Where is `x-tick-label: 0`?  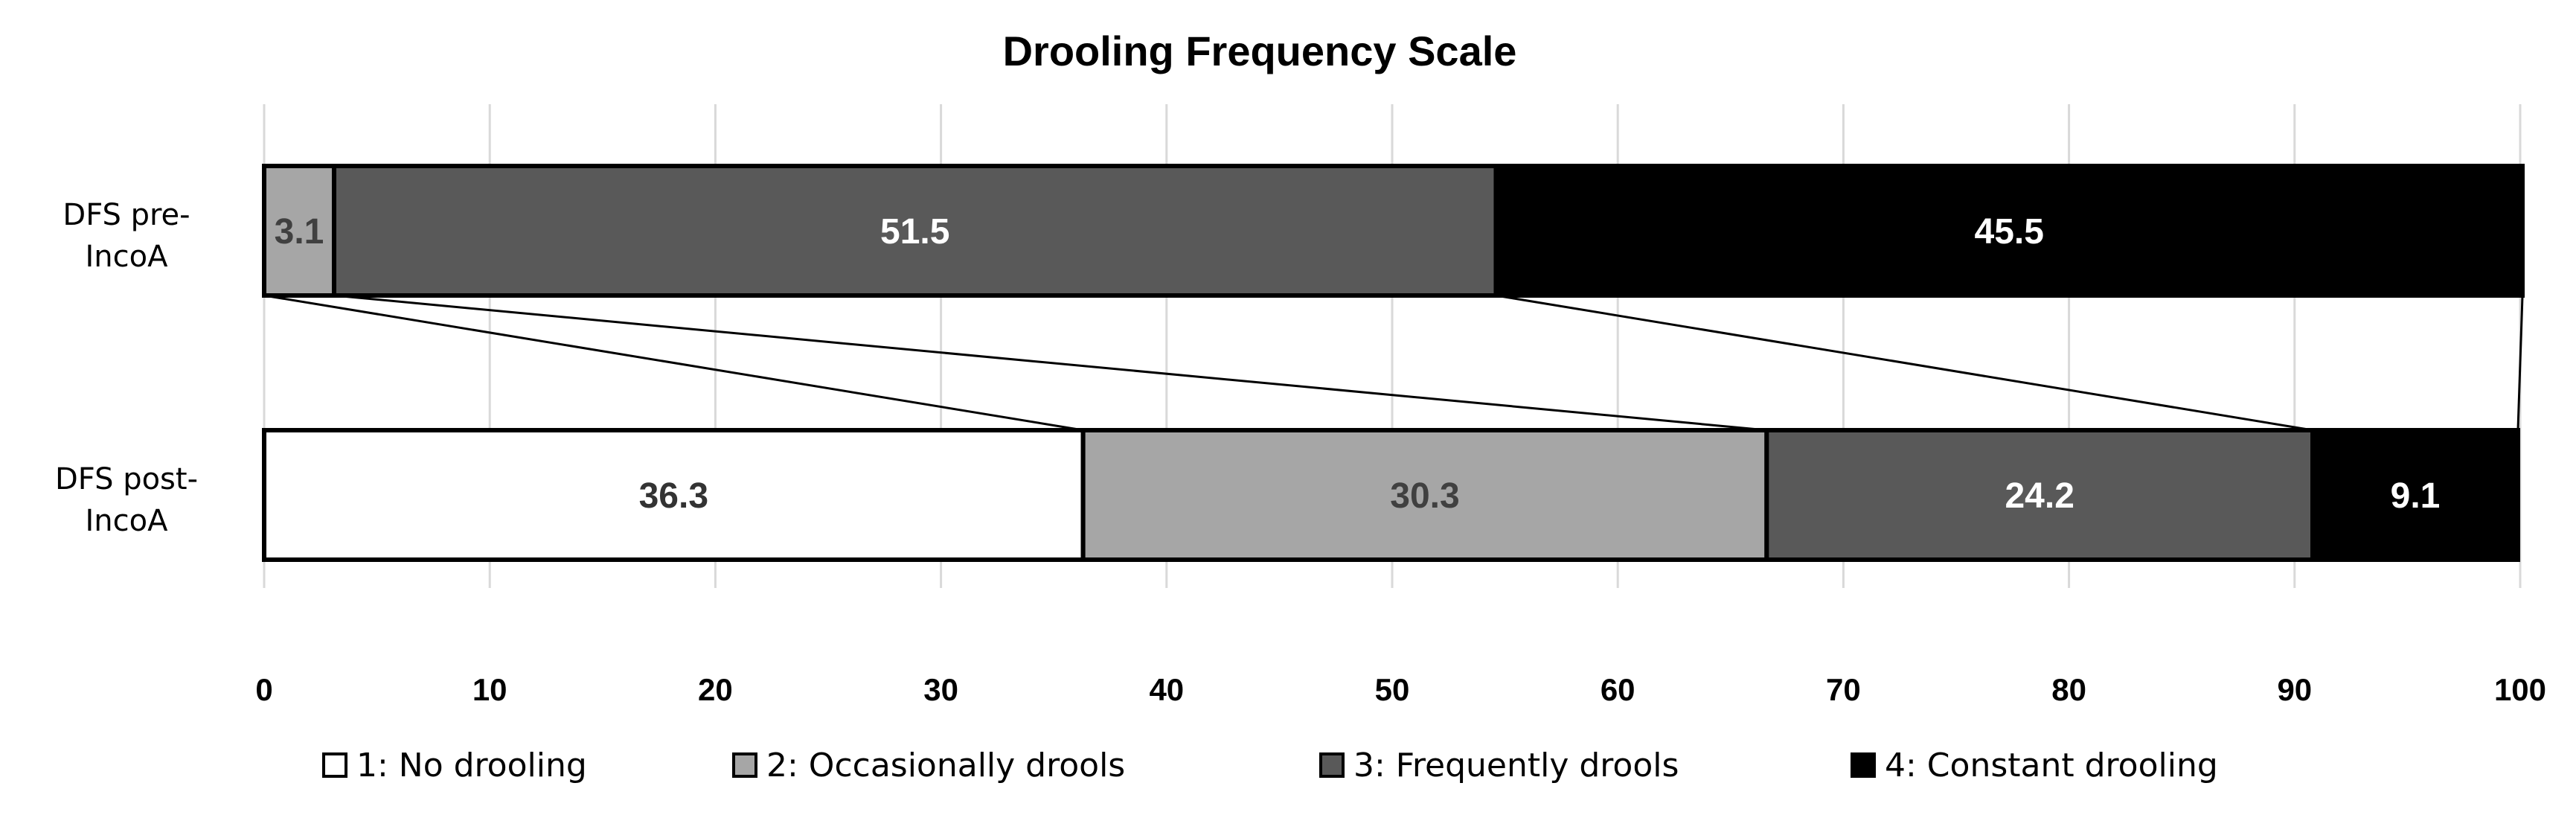
x-tick-label: 0 is located at coordinates (263, 689).